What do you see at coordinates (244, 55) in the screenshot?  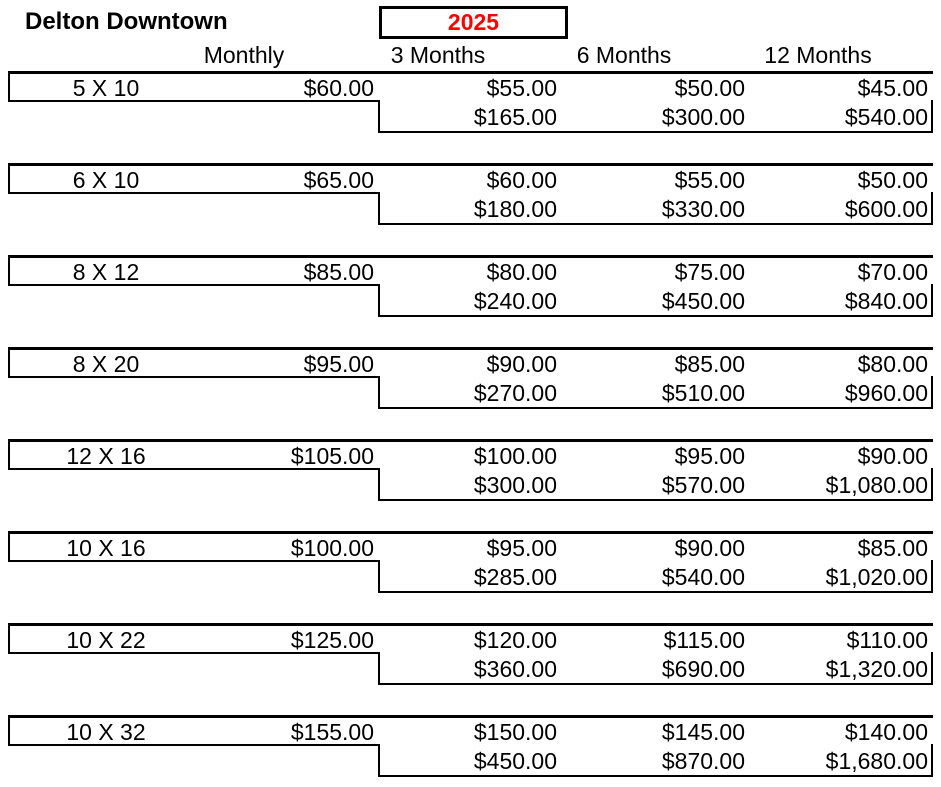 I see `column-header-monthly: Monthly` at bounding box center [244, 55].